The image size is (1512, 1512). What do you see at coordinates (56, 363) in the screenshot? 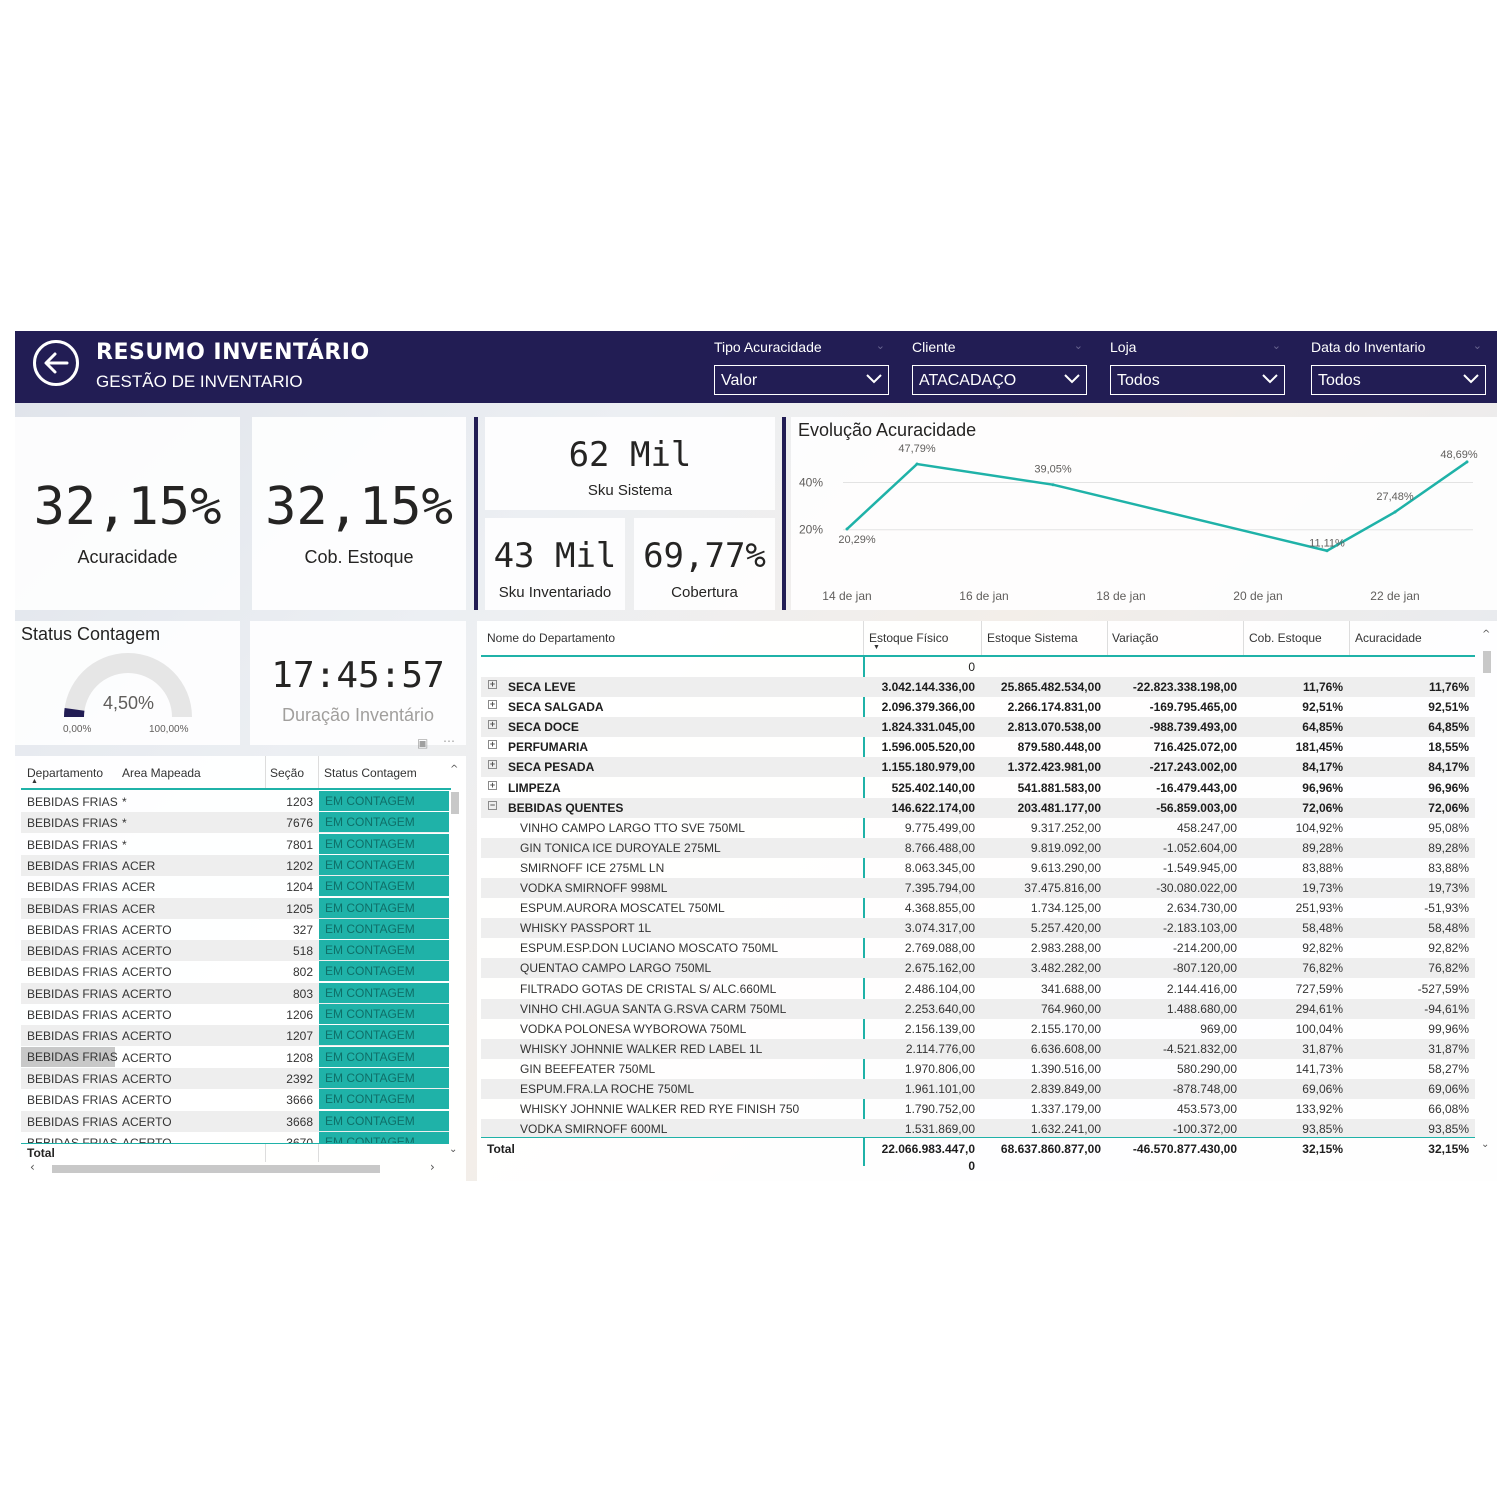
I see `back-button` at bounding box center [56, 363].